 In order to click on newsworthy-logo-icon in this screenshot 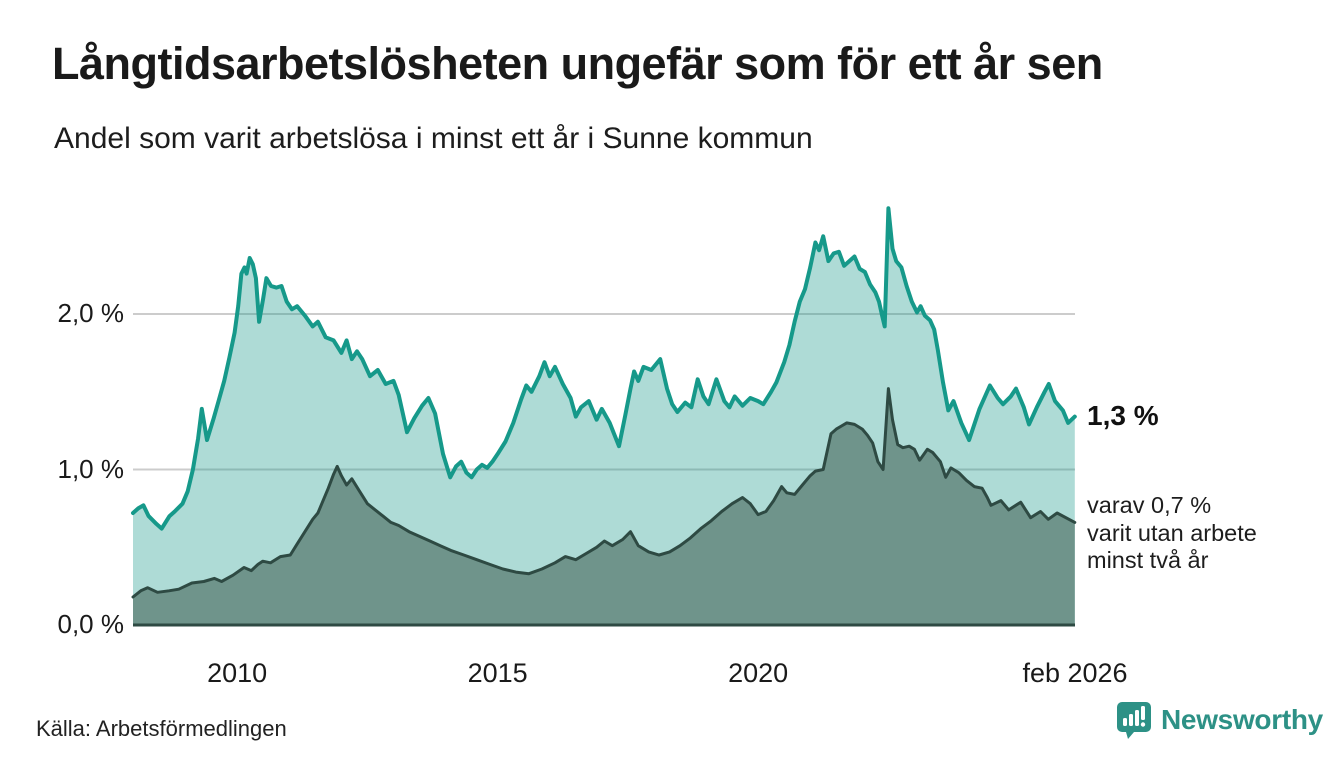, I will do `click(1134, 720)`.